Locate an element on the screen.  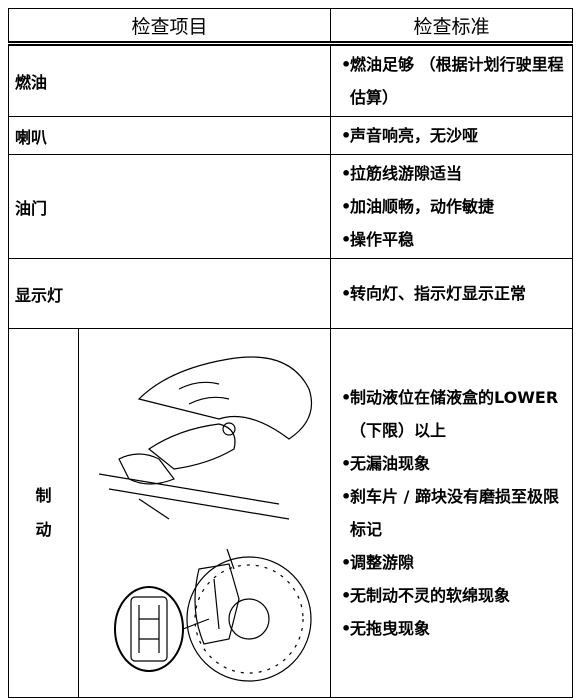
criteria-item: • 无拖曳现象 is located at coordinates (453, 628).